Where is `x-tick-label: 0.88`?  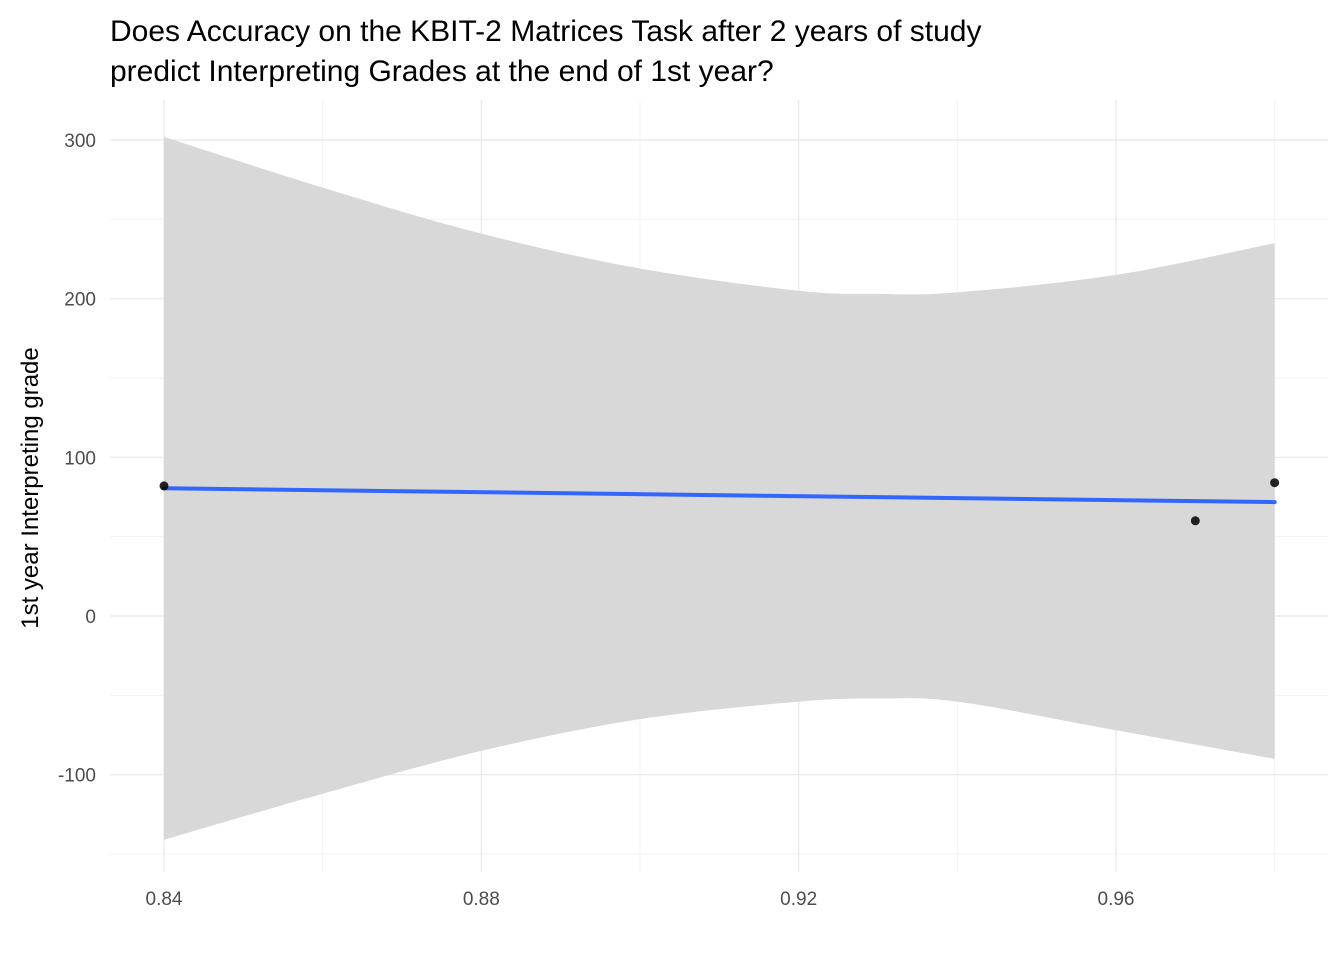 x-tick-label: 0.88 is located at coordinates (481, 899).